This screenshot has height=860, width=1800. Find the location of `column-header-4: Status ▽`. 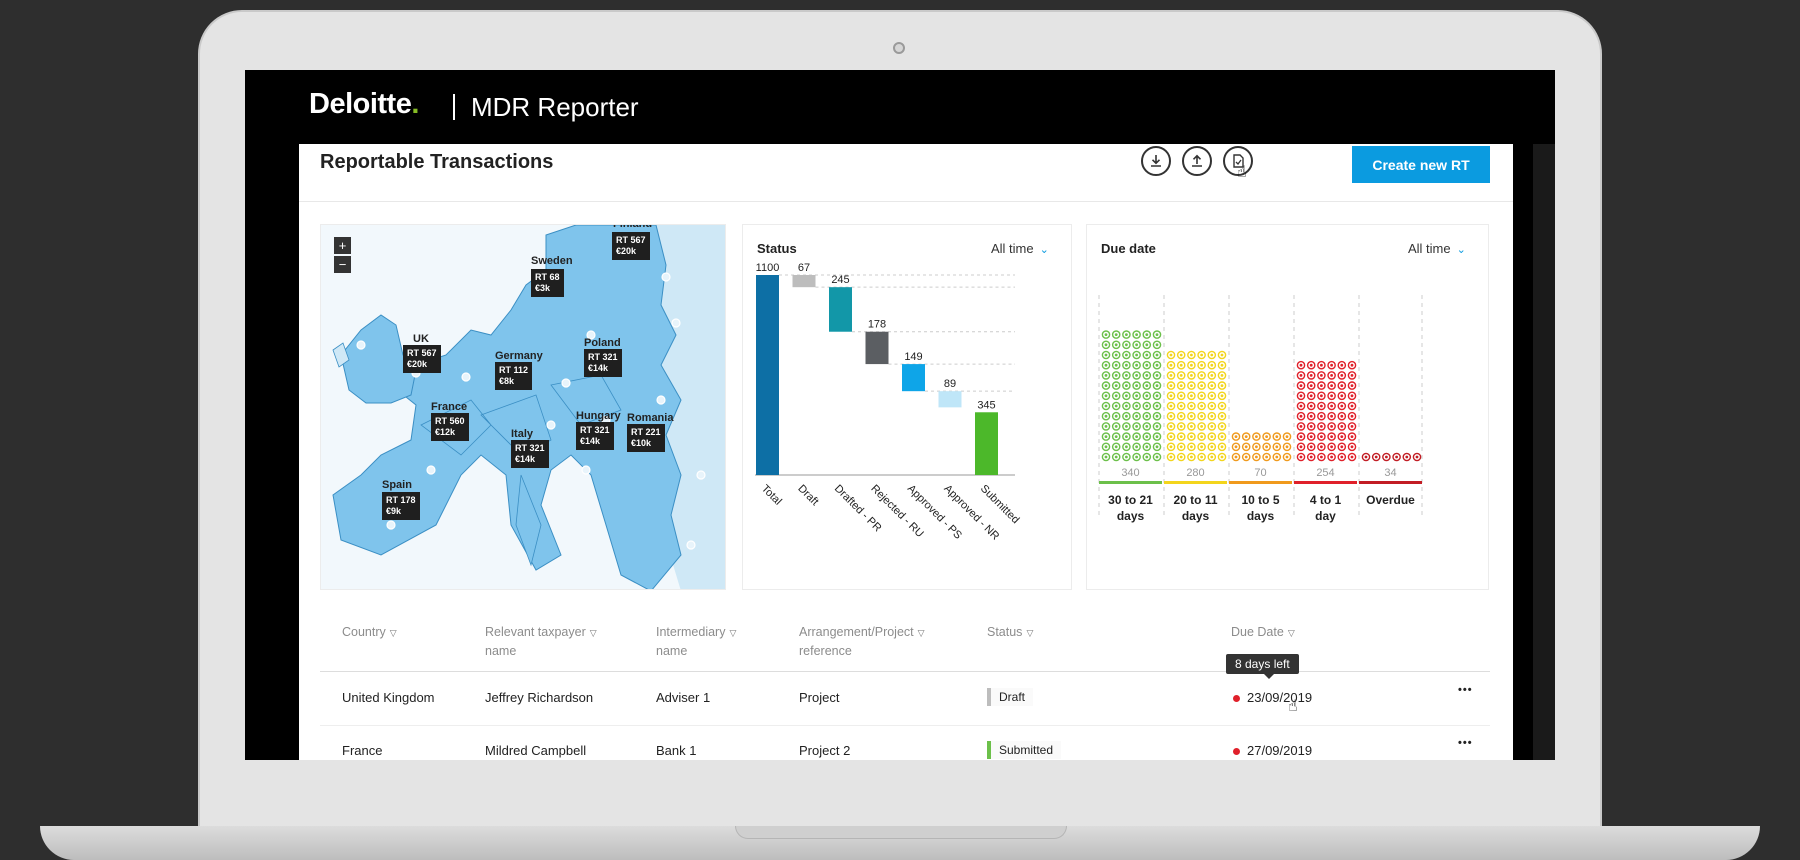

column-header-4: Status ▽ is located at coordinates (1010, 632).